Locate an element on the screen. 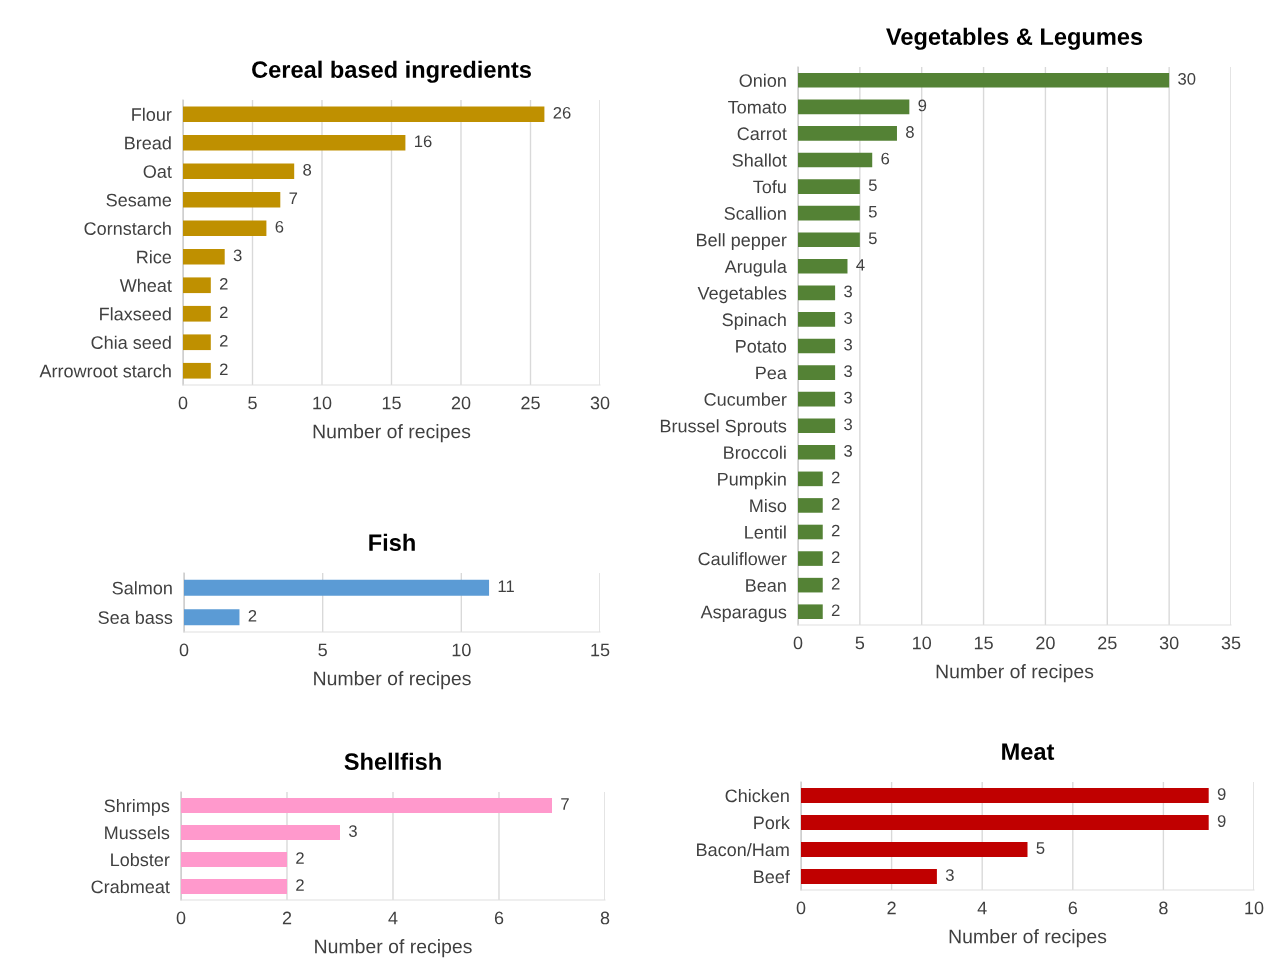 This screenshot has height=974, width=1266. y-tick-label: Asparagus is located at coordinates (743, 613).